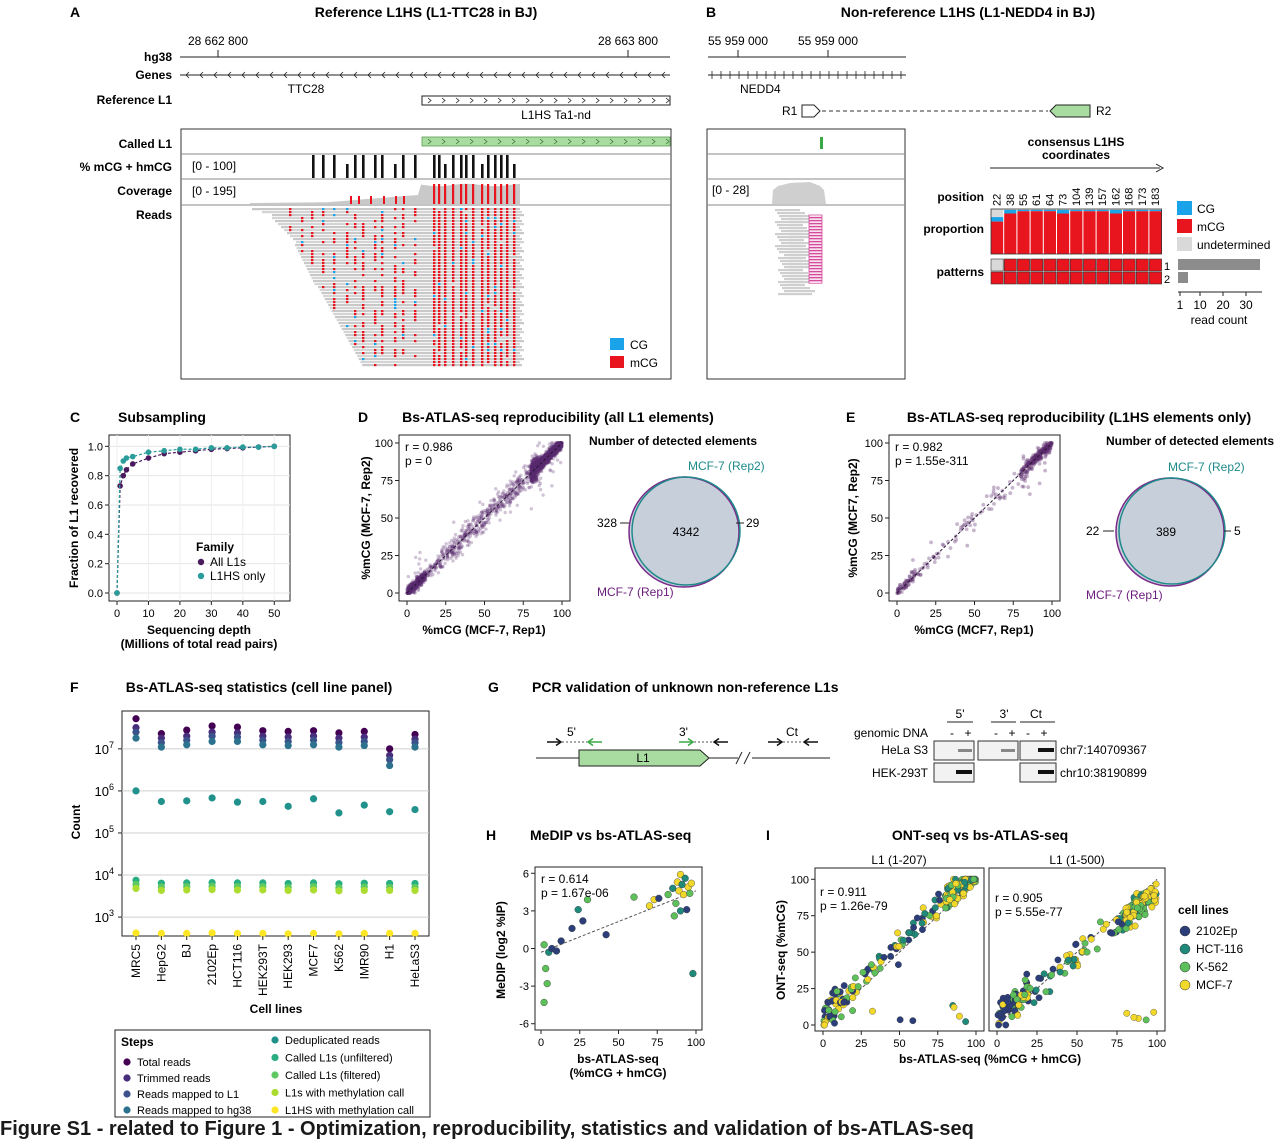 Image resolution: width=1280 pixels, height=1145 pixels. Describe the element at coordinates (997, 237) in the screenshot. I see `proportion-mcg` at that location.